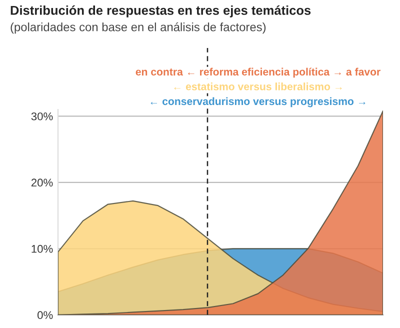  What do you see at coordinates (160, 11) in the screenshot?
I see `chart-title: Distribución de respuestas en tres ejes temáticos` at bounding box center [160, 11].